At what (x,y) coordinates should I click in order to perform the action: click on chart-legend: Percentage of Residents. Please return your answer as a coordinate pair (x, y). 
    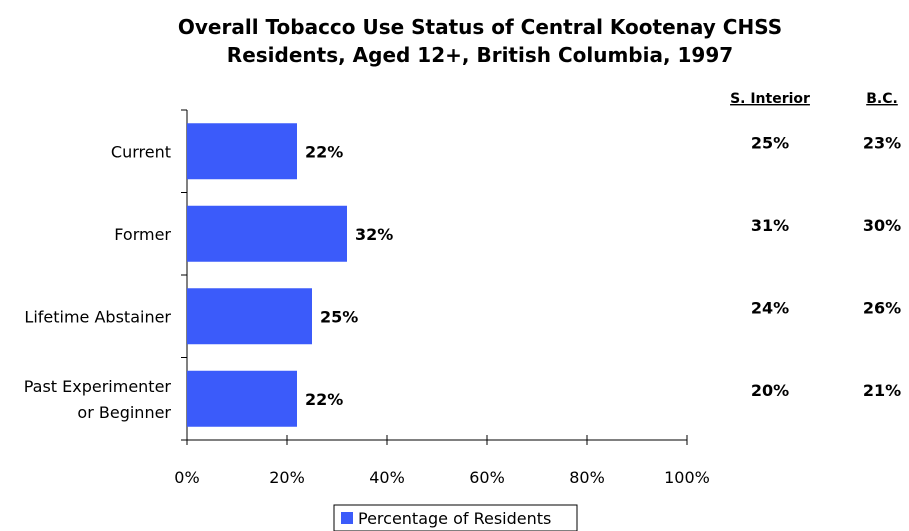
    Looking at the image, I should click on (455, 517).